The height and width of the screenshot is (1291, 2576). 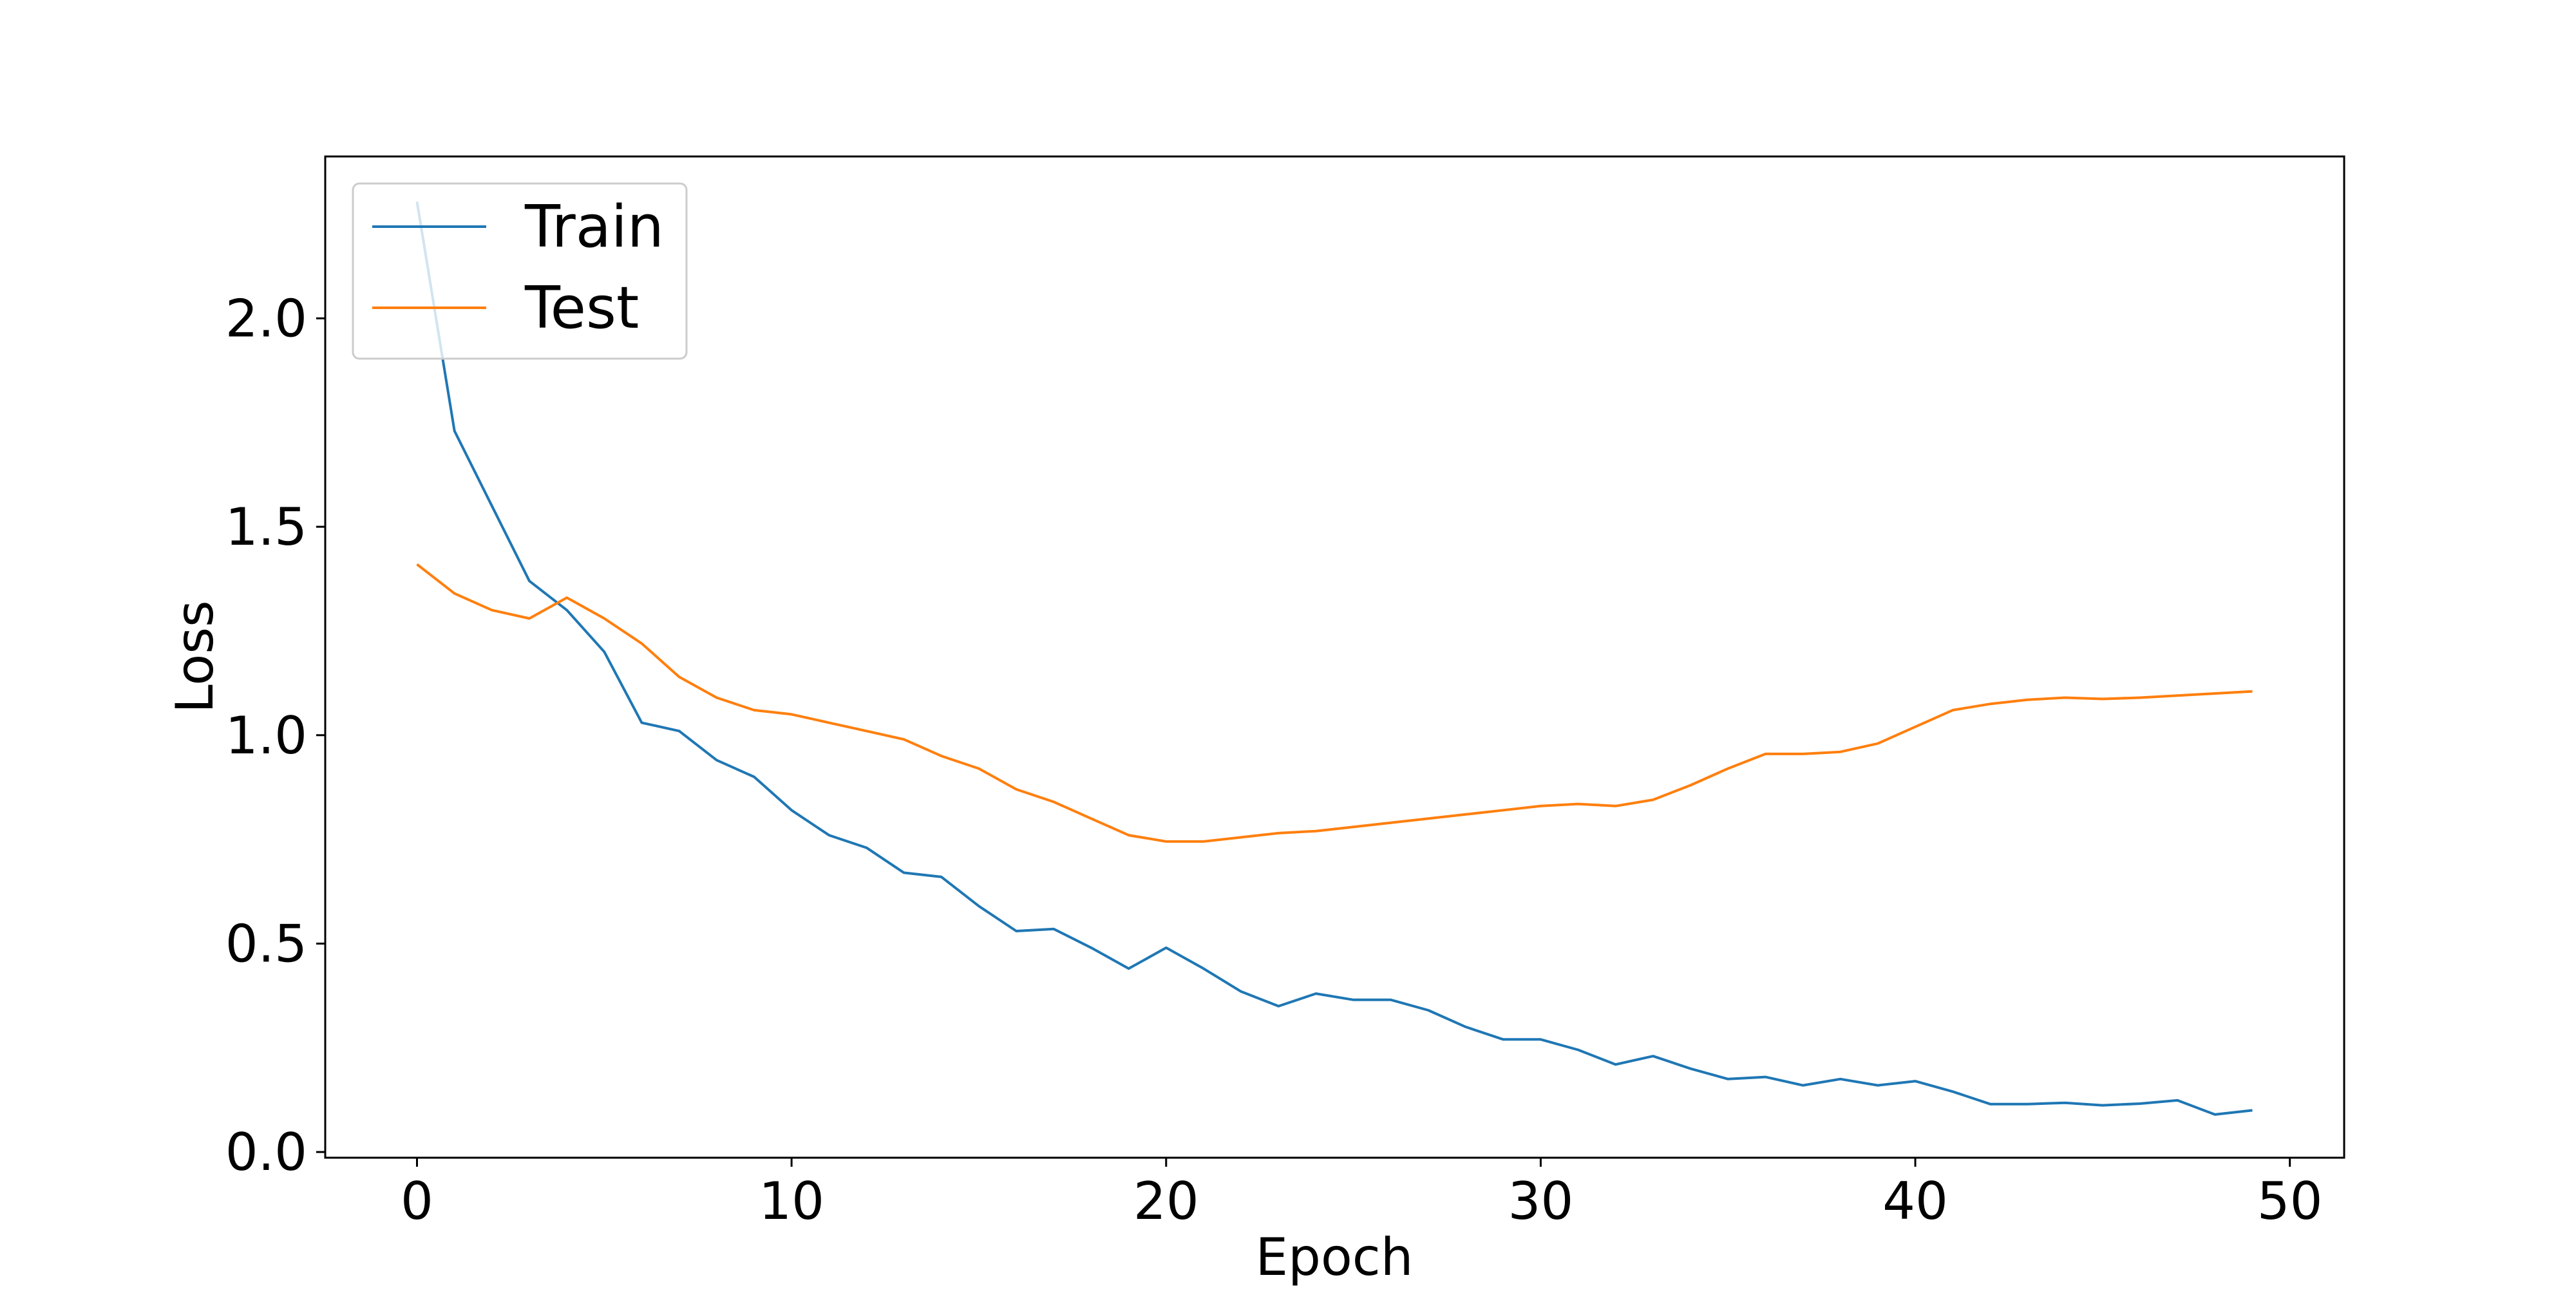 I want to click on x-tick-label: 30, so click(x=1541, y=1201).